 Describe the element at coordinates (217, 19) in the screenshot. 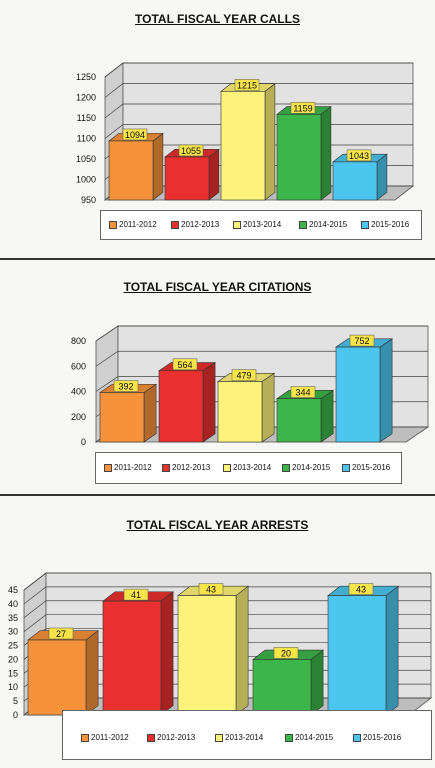

I see `chart-title: TOTAL FISCAL YEAR CALLS` at that location.